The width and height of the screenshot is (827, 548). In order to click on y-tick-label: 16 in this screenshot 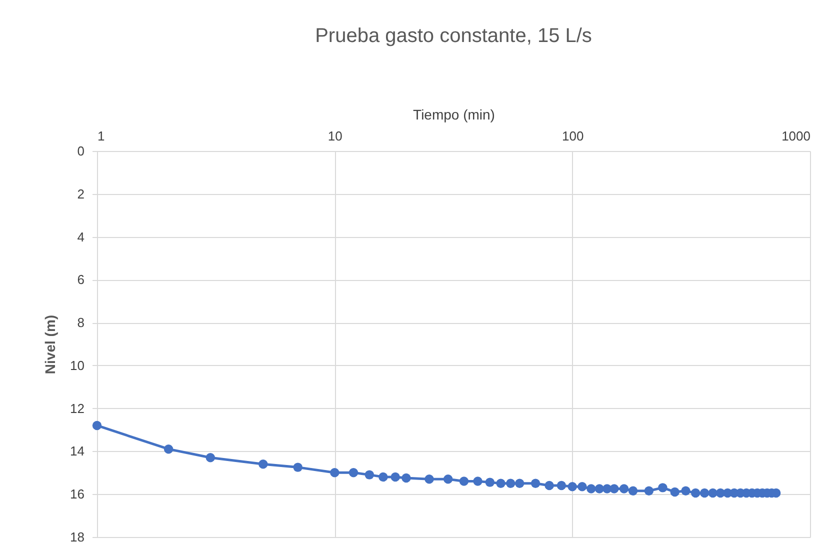, I will do `click(77, 494)`.